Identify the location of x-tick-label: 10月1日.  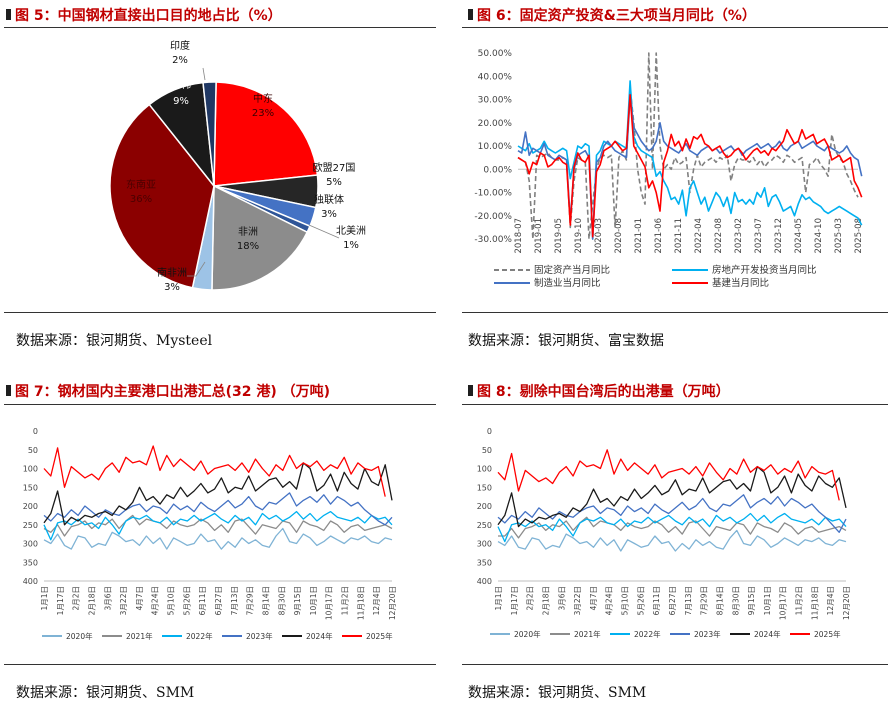
(767, 600).